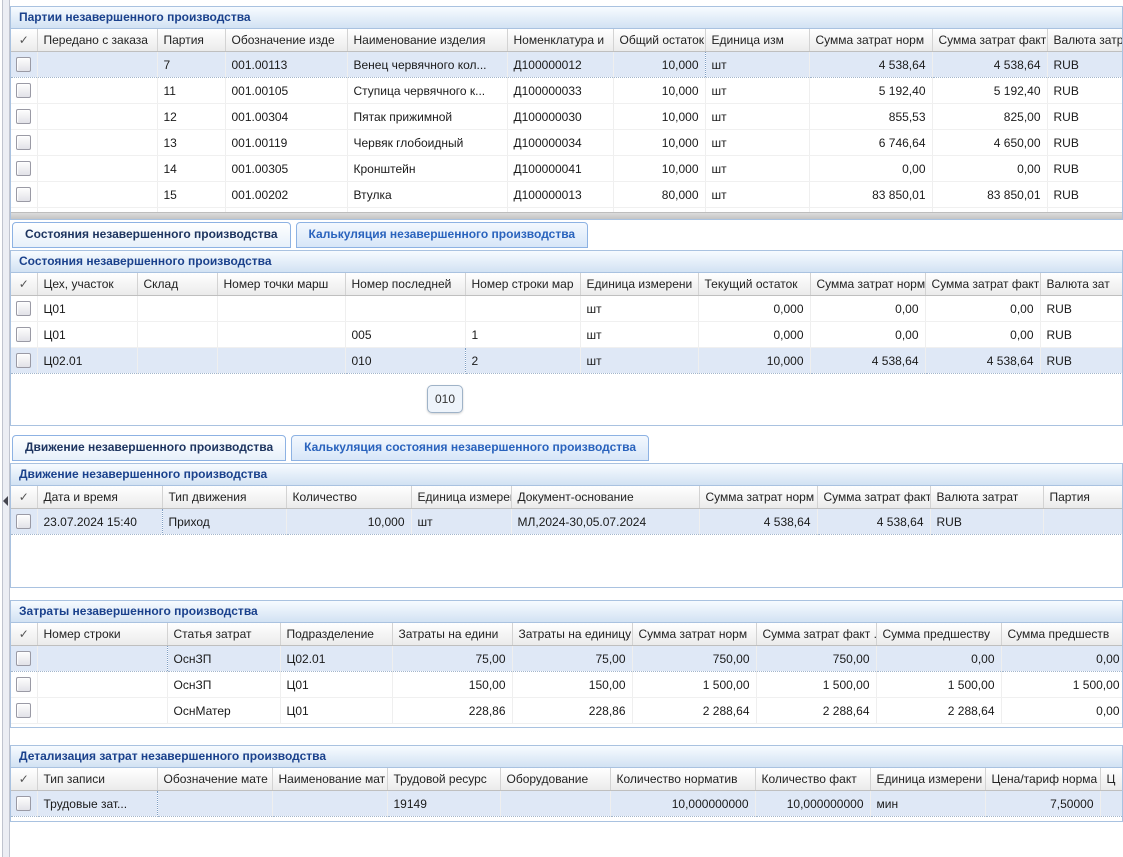 The height and width of the screenshot is (857, 1123). Describe the element at coordinates (928, 779) in the screenshot. I see `column-header: Единица измерени` at that location.